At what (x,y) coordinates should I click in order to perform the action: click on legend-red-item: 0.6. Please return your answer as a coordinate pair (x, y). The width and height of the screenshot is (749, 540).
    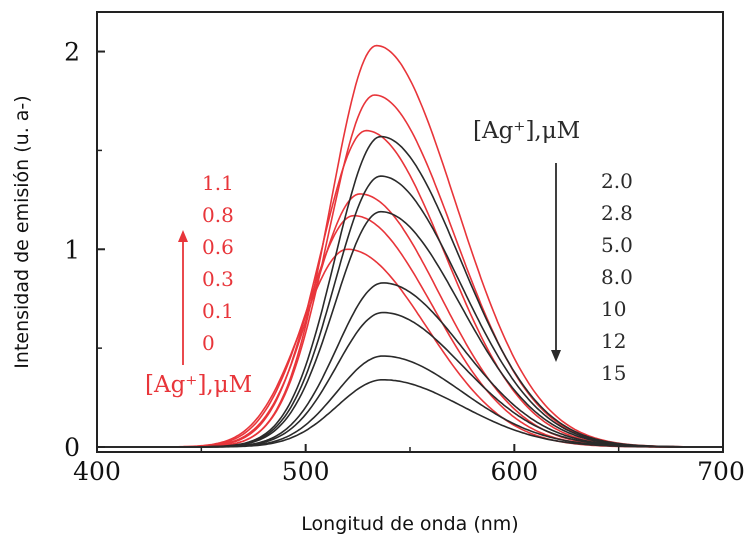
    Looking at the image, I should click on (218, 247).